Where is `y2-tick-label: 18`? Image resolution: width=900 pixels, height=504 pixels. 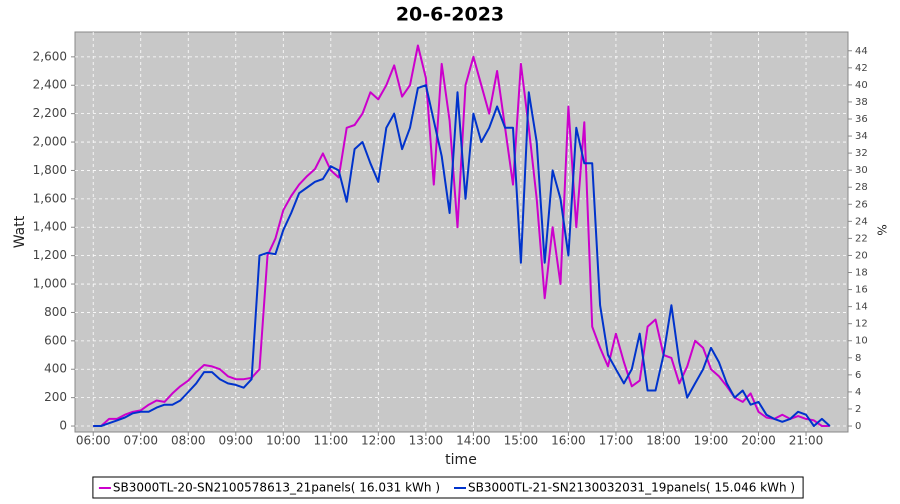
y2-tick-label: 18 is located at coordinates (861, 273).